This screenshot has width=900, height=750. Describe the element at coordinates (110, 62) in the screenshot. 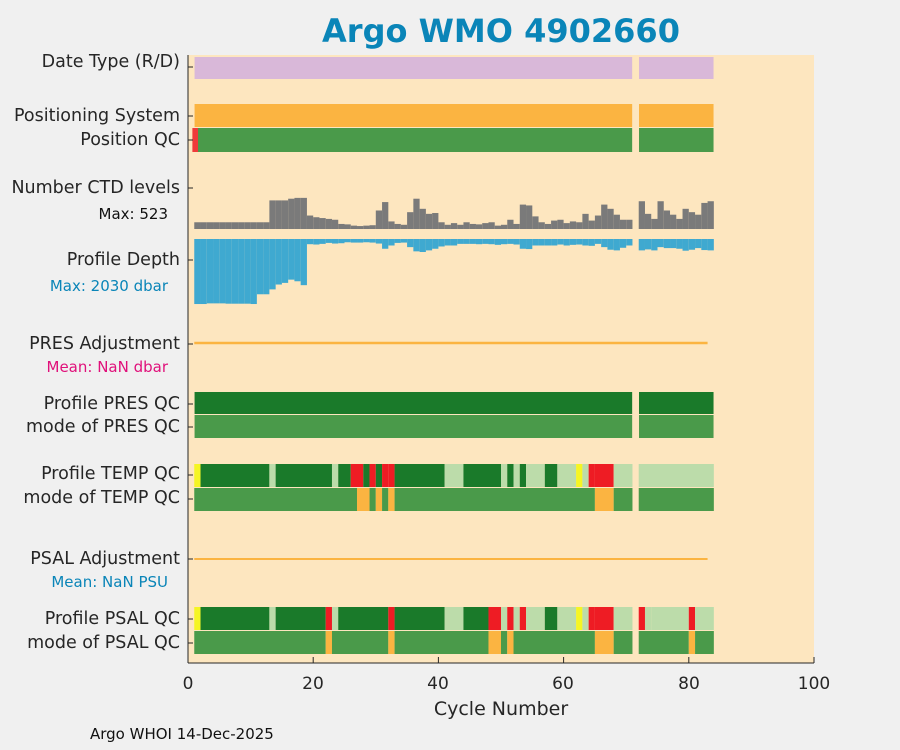

I see `row-label-date-type: Date Type (R/D)` at that location.